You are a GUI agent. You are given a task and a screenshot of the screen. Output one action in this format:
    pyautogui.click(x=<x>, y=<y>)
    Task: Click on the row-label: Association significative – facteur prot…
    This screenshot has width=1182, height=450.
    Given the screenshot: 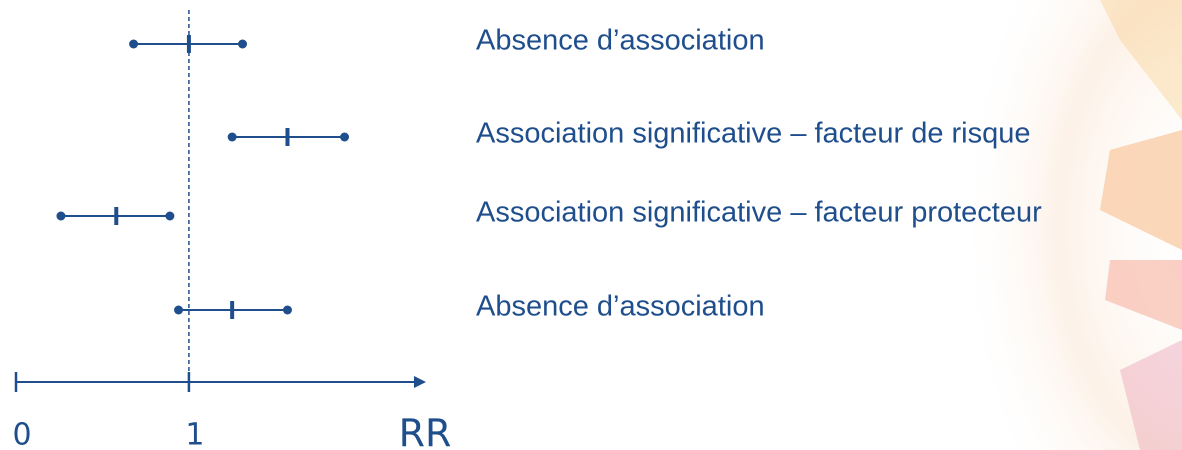 What is the action you would take?
    pyautogui.click(x=759, y=213)
    